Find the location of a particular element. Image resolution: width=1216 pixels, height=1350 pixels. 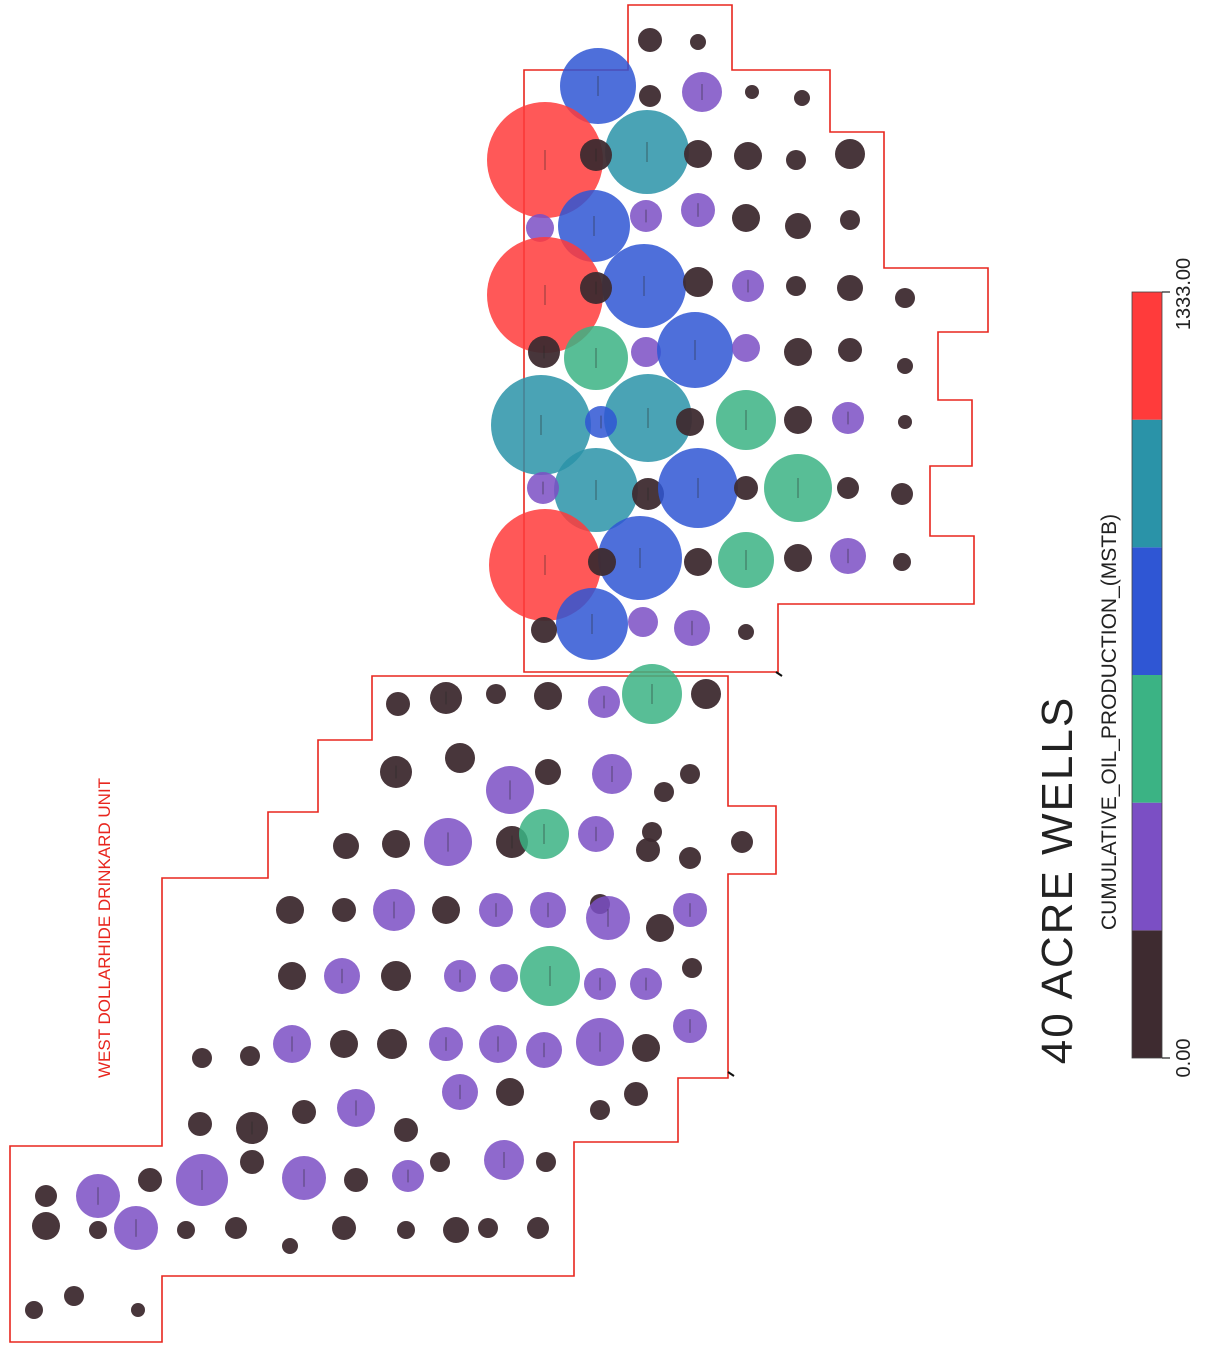

legend-title: CUMULATIVE_OIL_PRODUCTION_(MSTB) is located at coordinates (1109, 722).